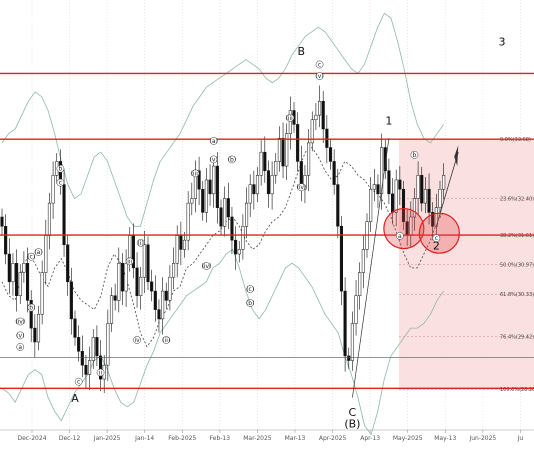 The height and width of the screenshot is (462, 534). What do you see at coordinates (408, 438) in the screenshot?
I see `x-tick-label: May-2025` at bounding box center [408, 438].